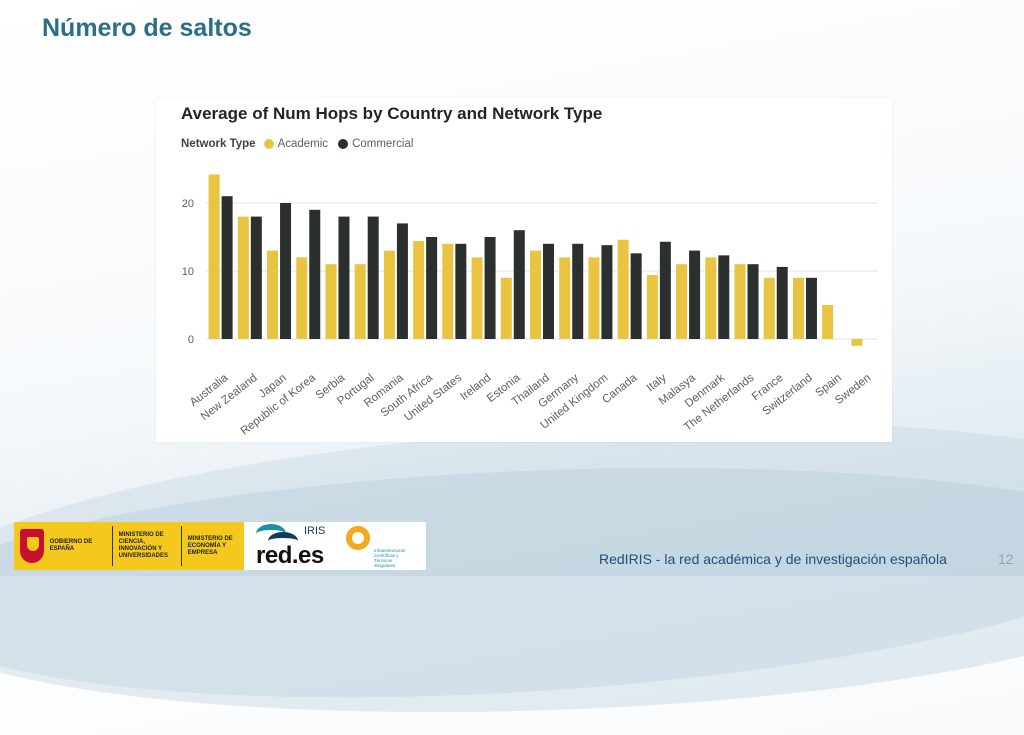  I want to click on legend-entry-commercial: Commercial, so click(375, 144).